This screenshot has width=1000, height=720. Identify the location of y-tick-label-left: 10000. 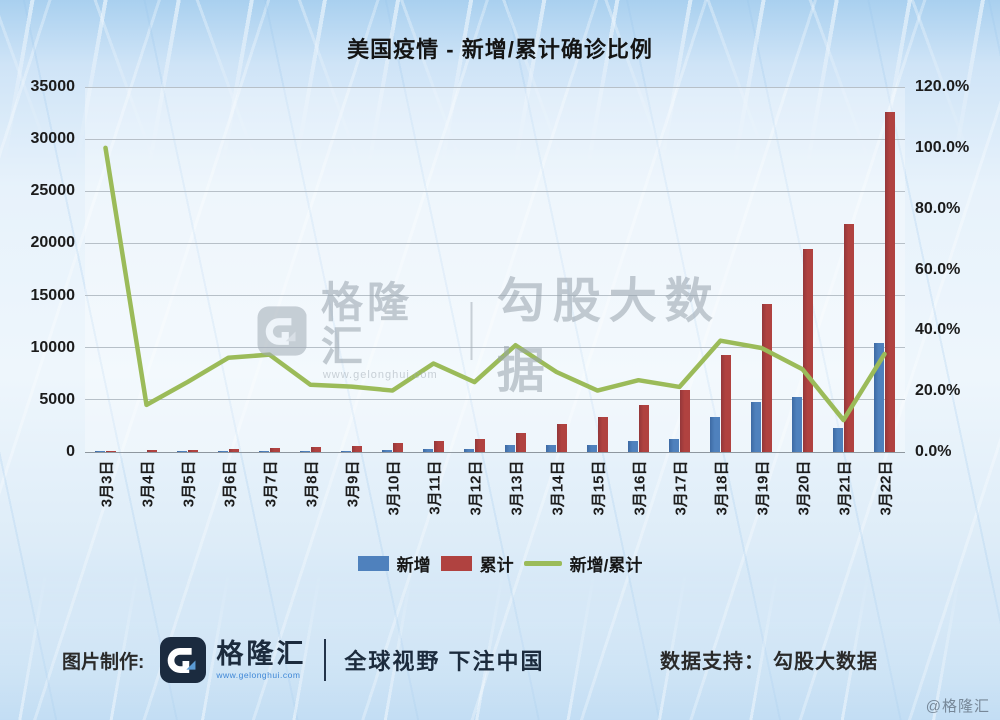
(53, 347).